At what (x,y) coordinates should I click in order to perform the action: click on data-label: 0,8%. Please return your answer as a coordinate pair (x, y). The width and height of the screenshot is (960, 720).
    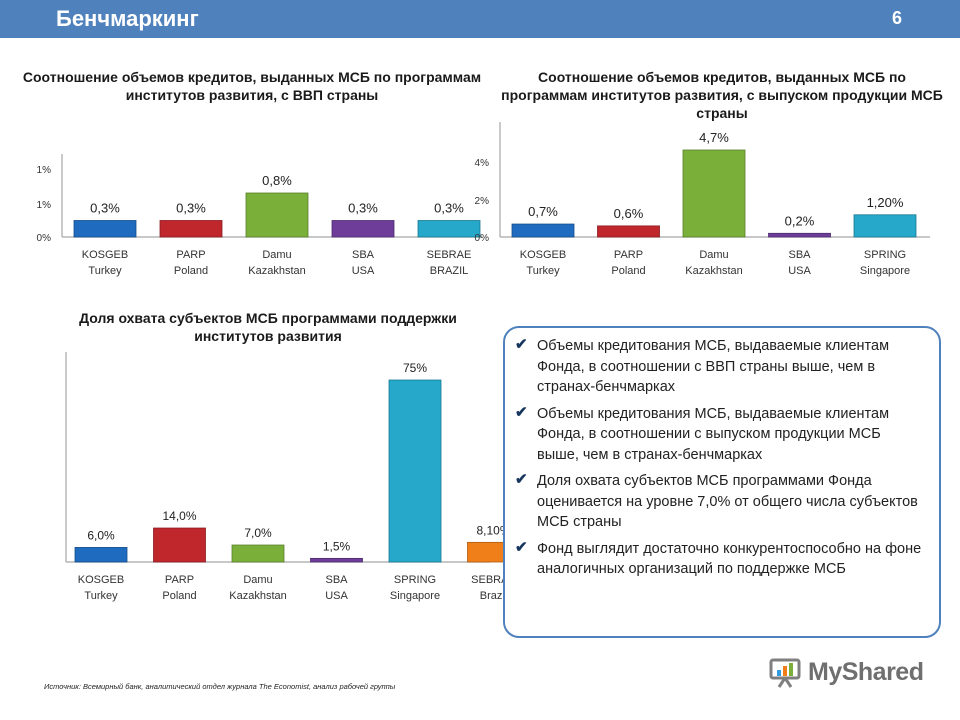
    Looking at the image, I should click on (277, 180).